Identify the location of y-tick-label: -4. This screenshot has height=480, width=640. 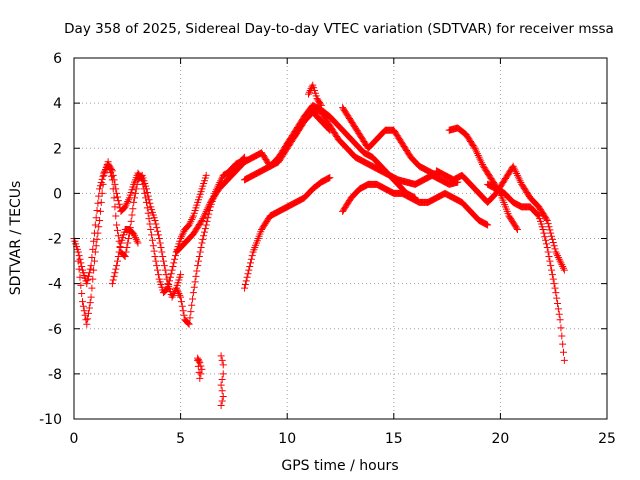
(55, 285).